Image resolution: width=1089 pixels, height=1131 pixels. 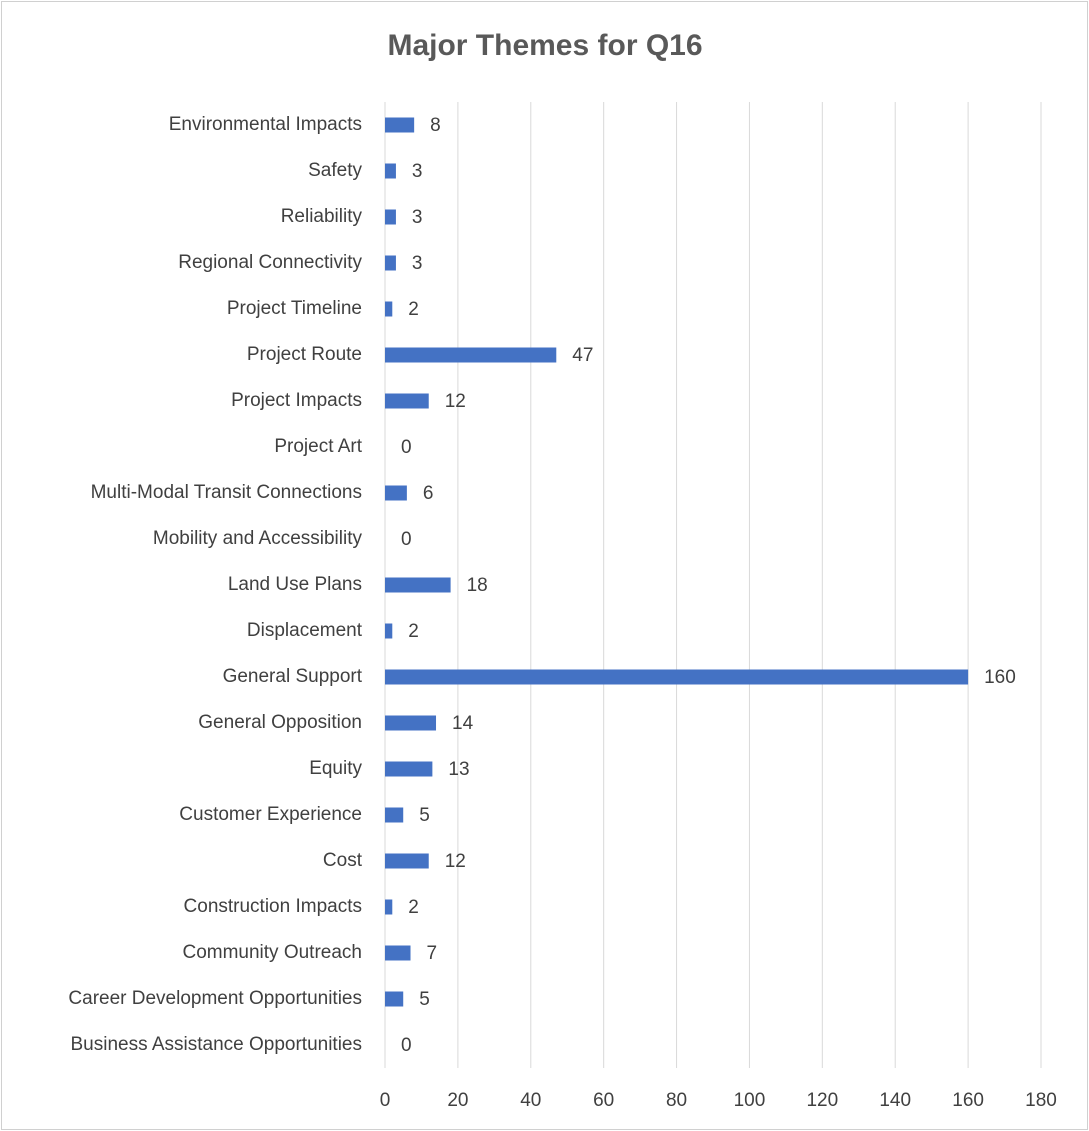 I want to click on data-label: 18, so click(x=477, y=585).